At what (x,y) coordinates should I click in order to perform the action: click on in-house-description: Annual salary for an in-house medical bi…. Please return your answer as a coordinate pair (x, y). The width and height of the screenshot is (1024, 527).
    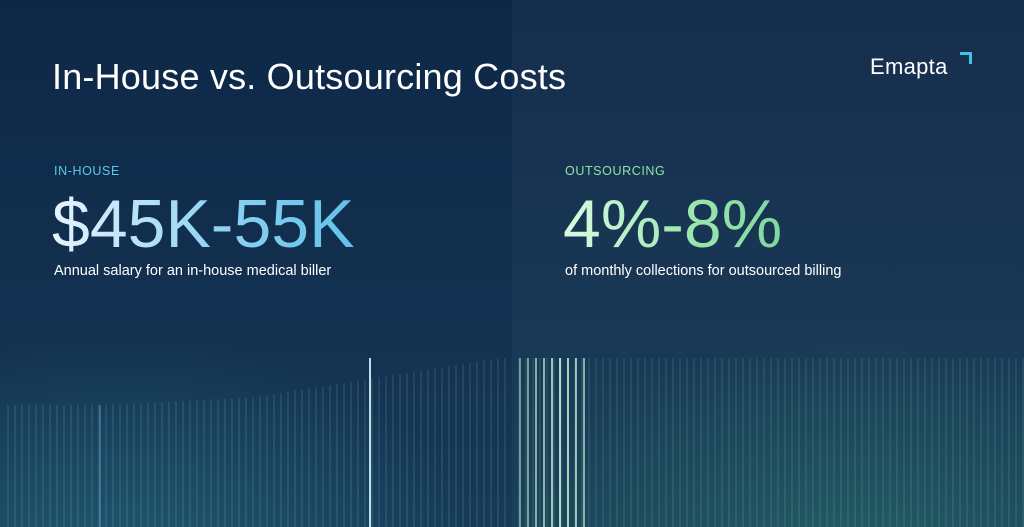
    Looking at the image, I should click on (193, 271).